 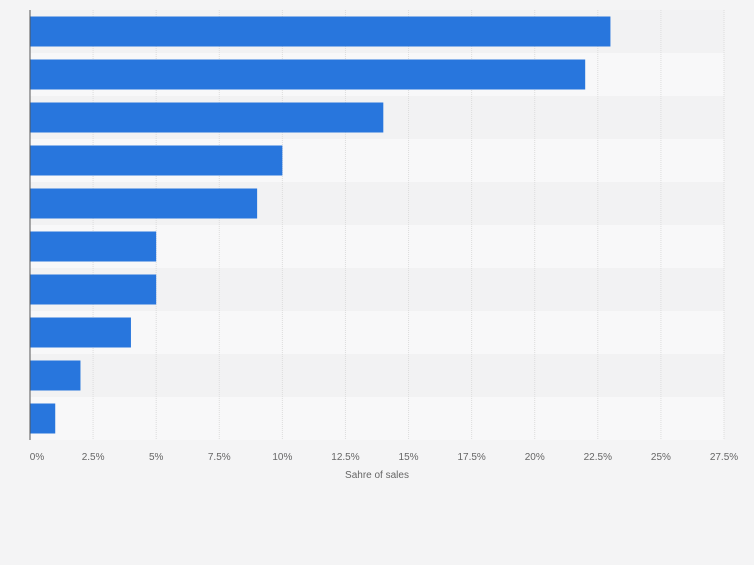 What do you see at coordinates (37, 457) in the screenshot?
I see `x-tick-label: 0%` at bounding box center [37, 457].